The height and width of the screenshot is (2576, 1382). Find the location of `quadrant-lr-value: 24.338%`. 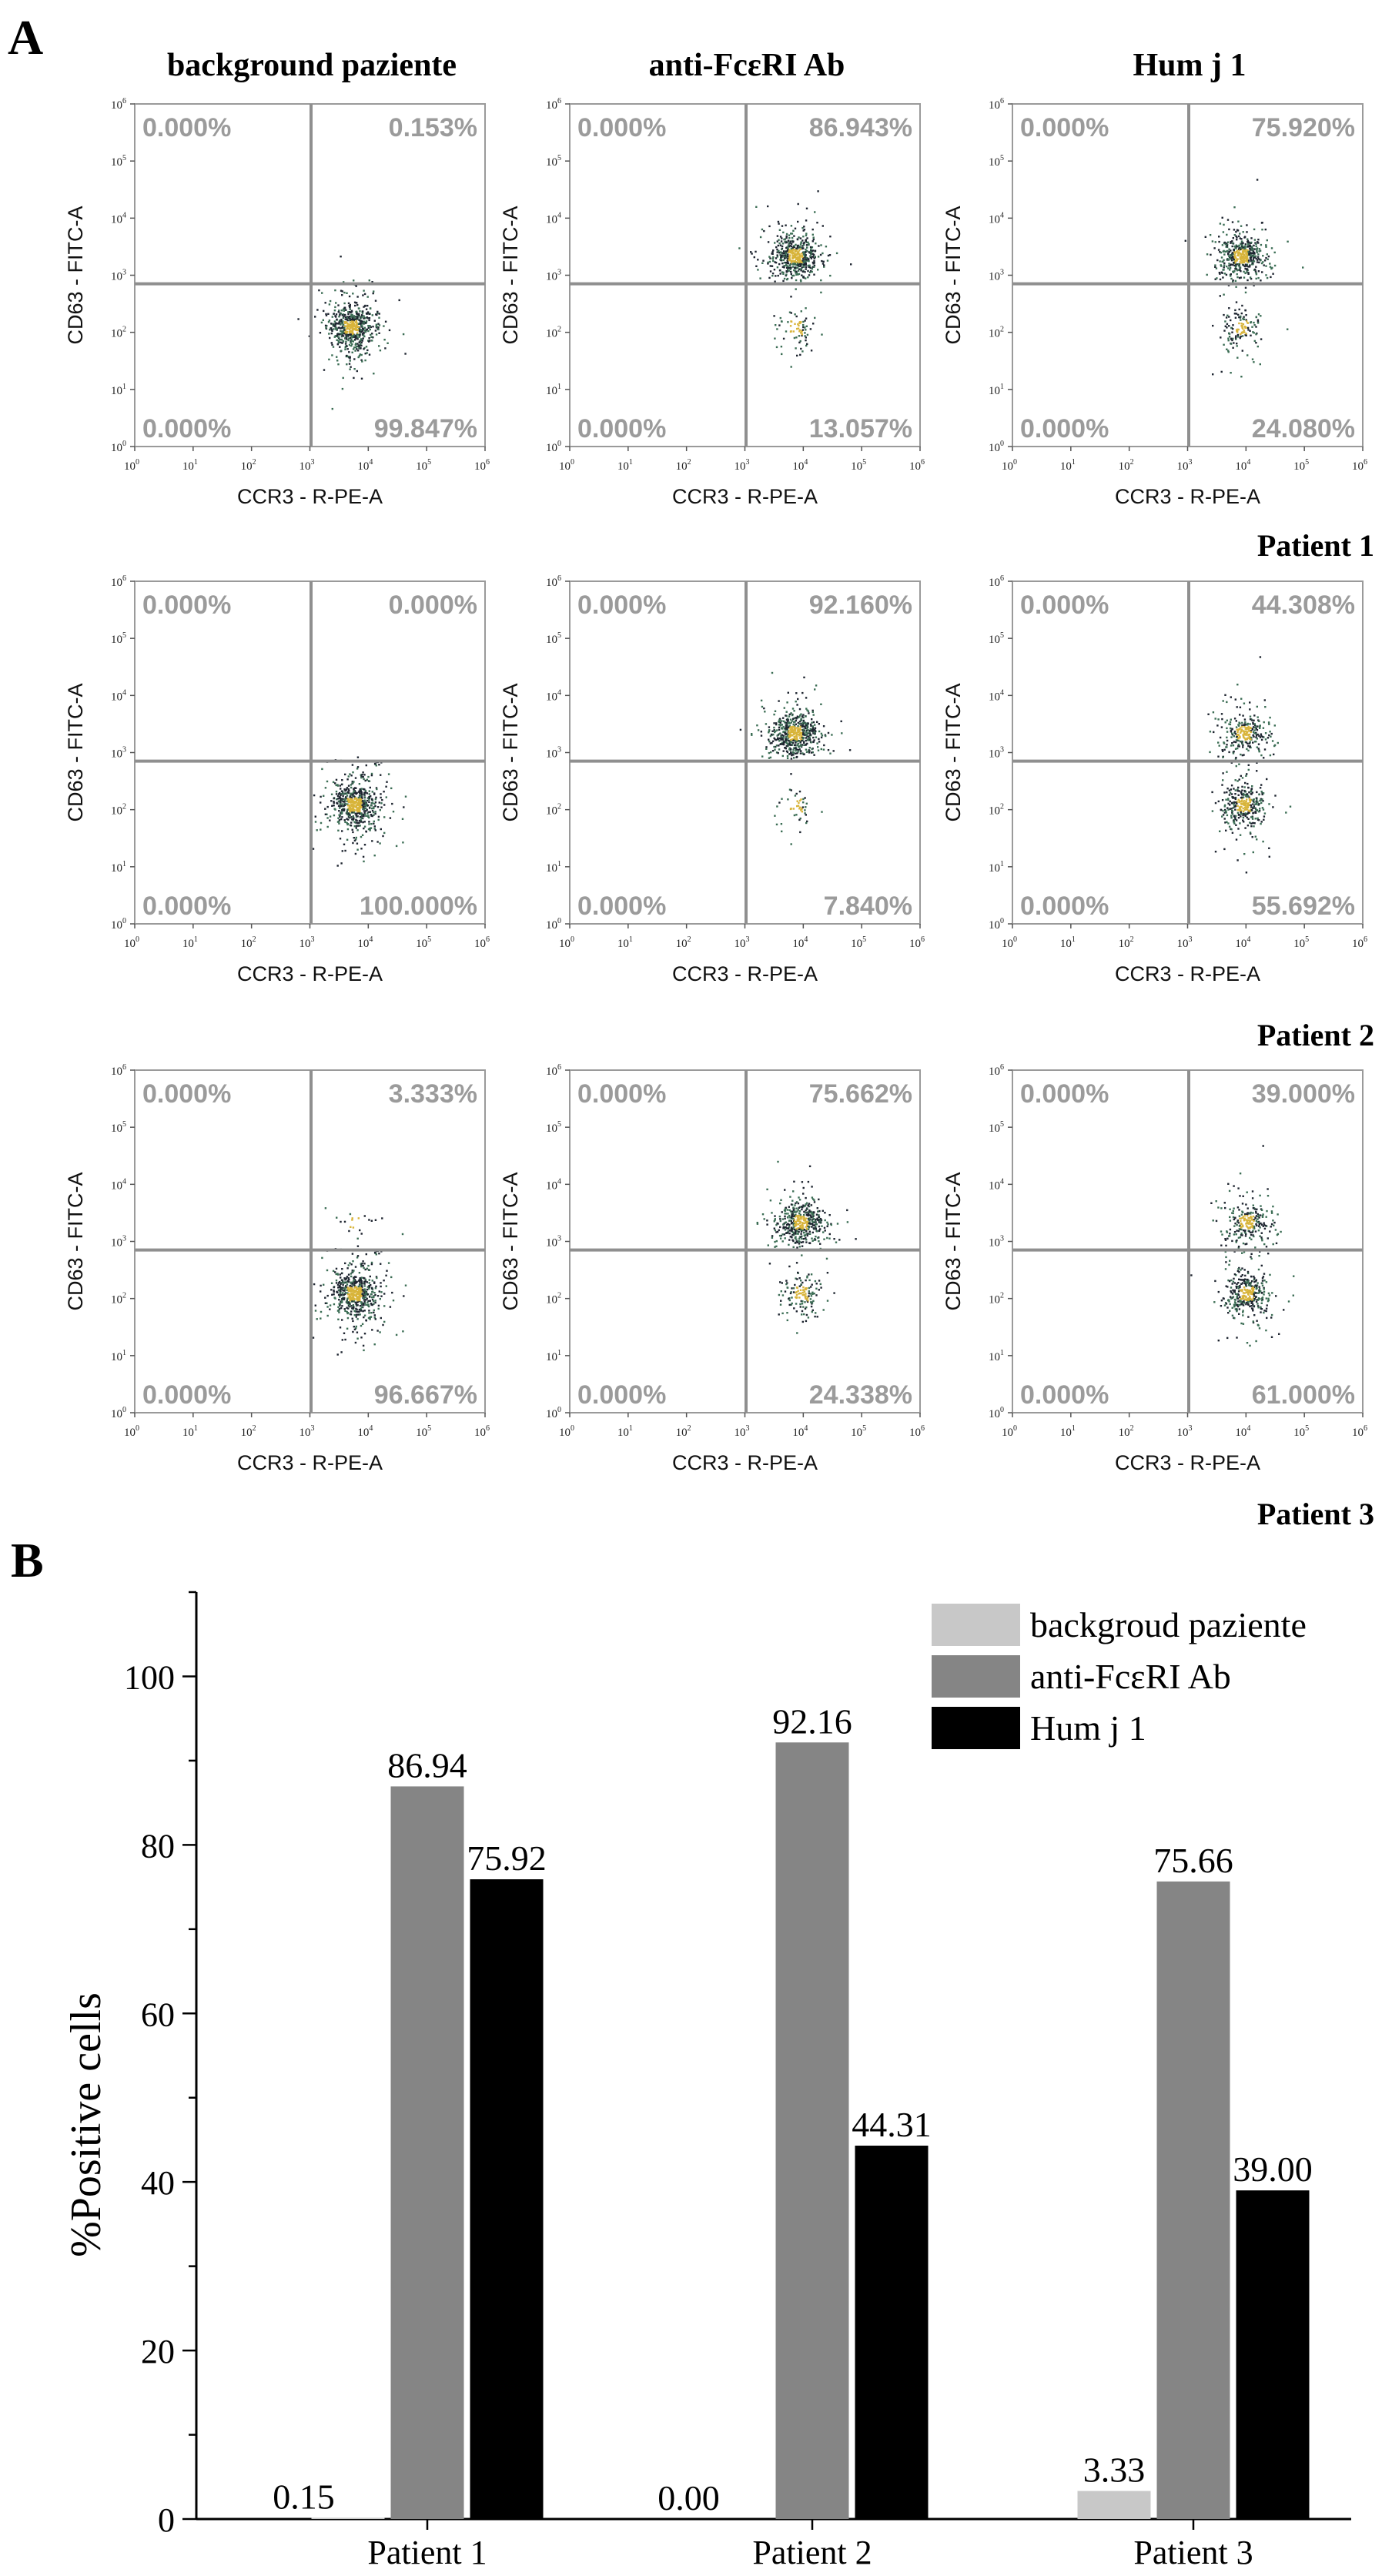

quadrant-lr-value: 24.338% is located at coordinates (860, 1395).